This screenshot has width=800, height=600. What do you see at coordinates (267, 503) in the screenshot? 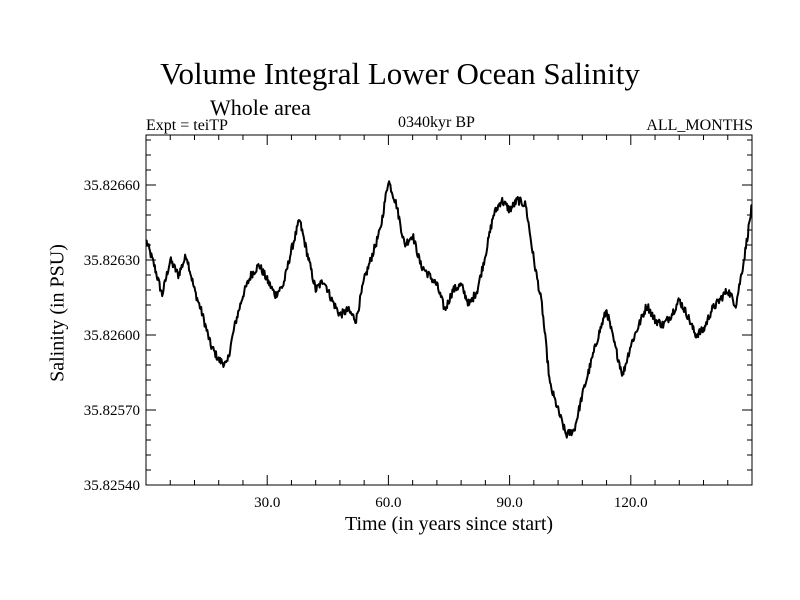
I see `x-tick-label: 30.0` at bounding box center [267, 503].